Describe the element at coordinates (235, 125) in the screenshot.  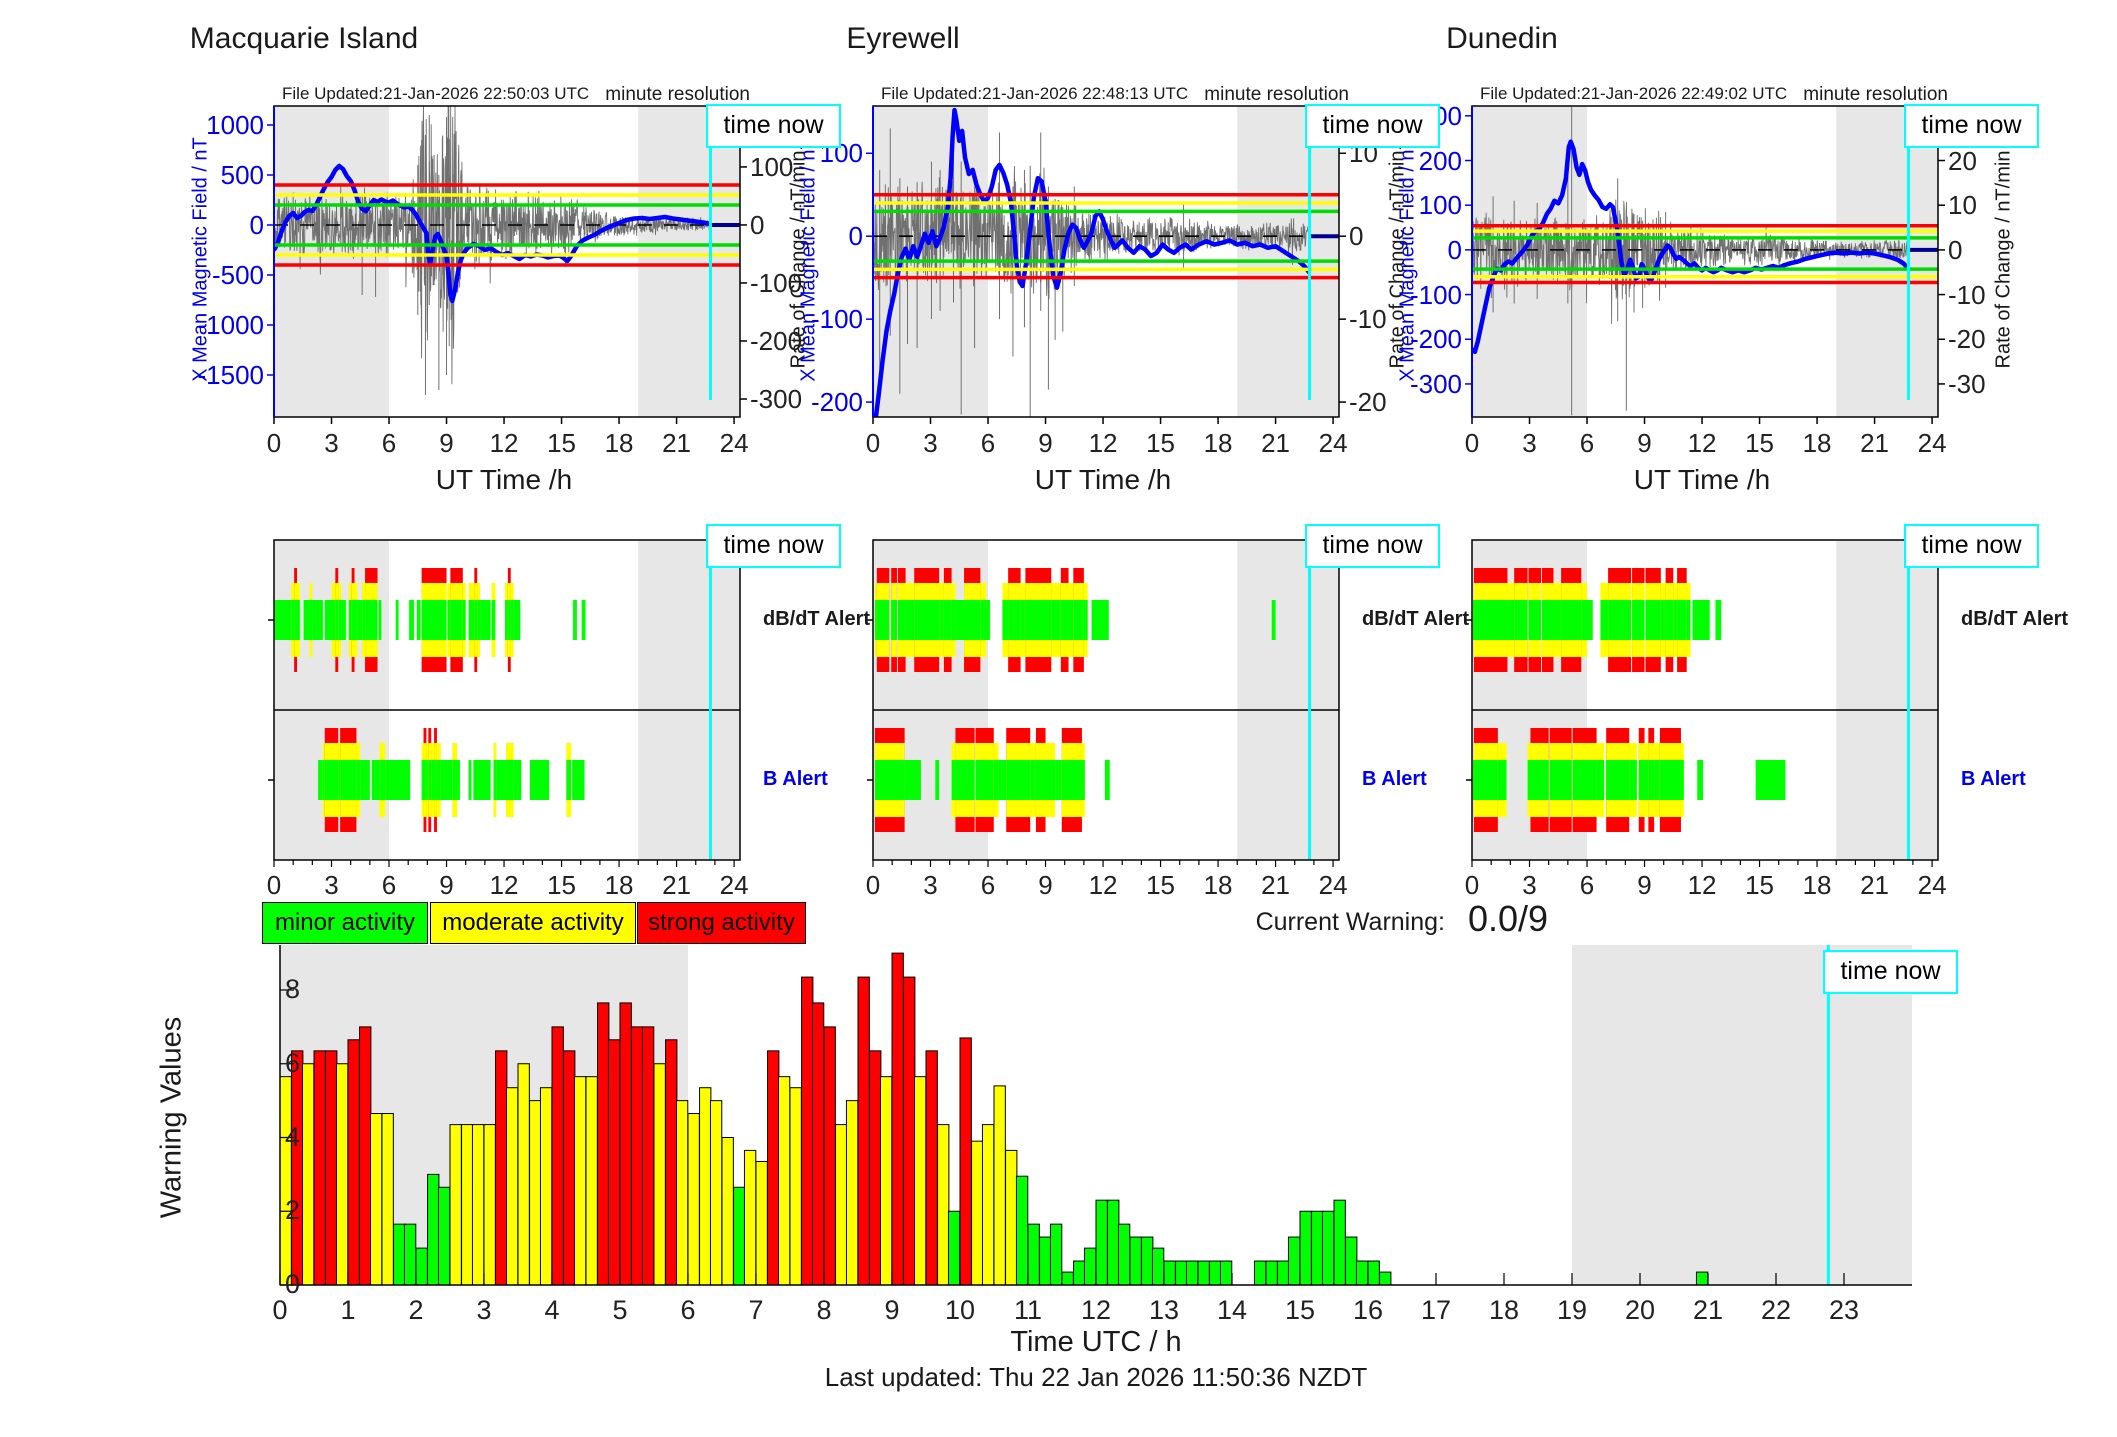
I see `left-y-tick-label: 1000` at that location.